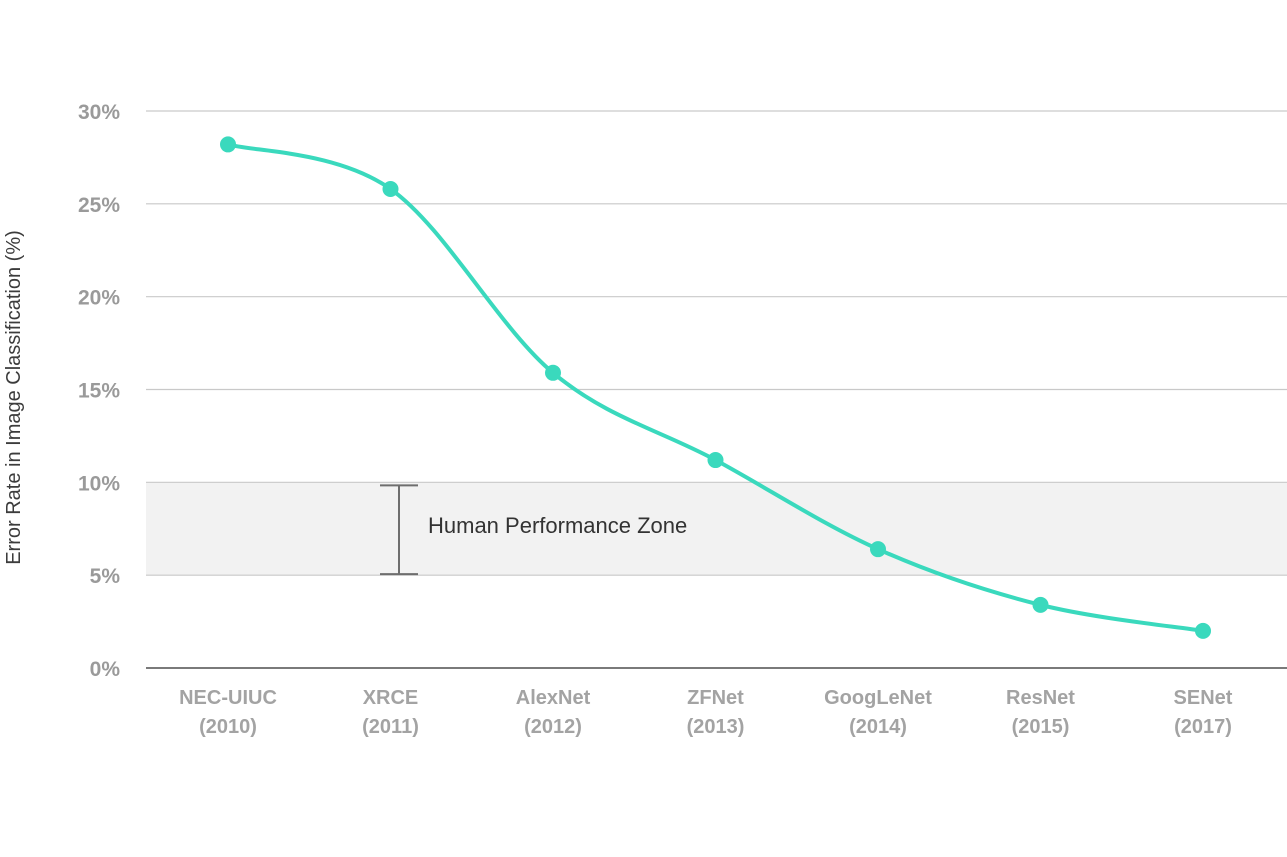 This screenshot has height=857, width=1287. What do you see at coordinates (715, 698) in the screenshot?
I see `x-tick-label: ZFNet` at bounding box center [715, 698].